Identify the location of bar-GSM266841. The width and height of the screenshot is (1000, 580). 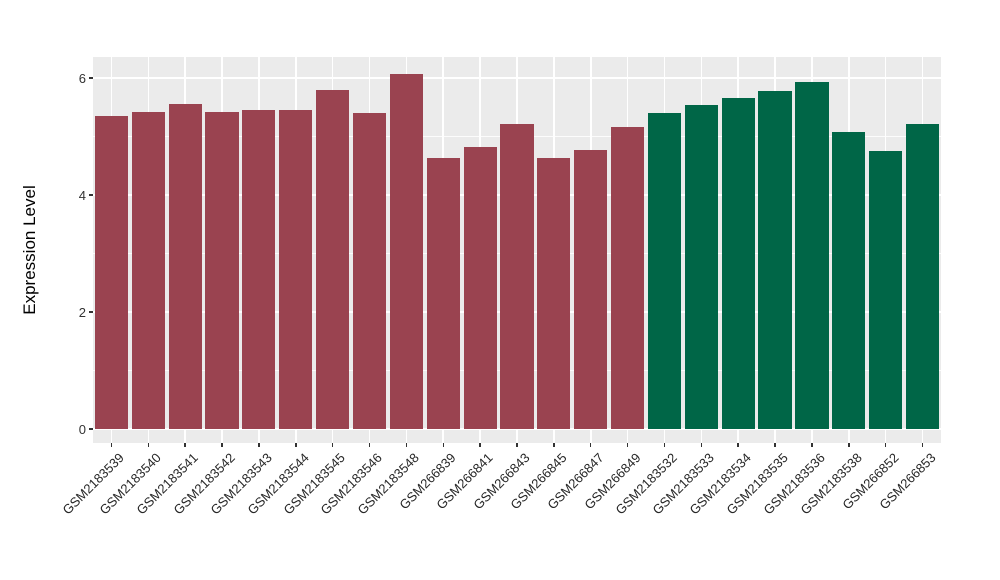
(480, 288).